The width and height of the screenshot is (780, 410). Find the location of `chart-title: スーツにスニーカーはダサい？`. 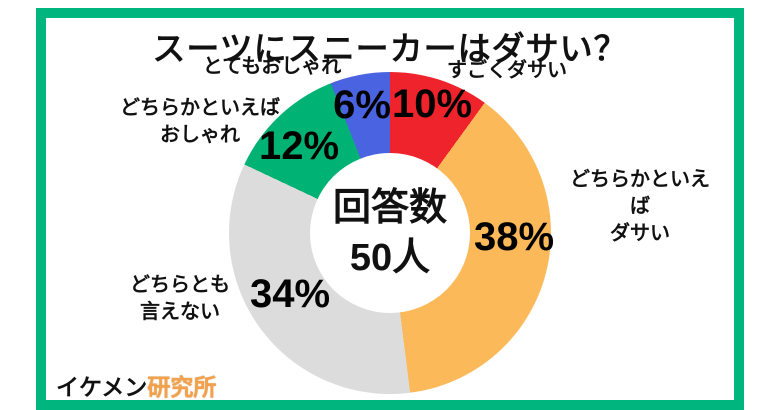

chart-title: スーツにスニーカーはダサい？ is located at coordinates (390, 48).